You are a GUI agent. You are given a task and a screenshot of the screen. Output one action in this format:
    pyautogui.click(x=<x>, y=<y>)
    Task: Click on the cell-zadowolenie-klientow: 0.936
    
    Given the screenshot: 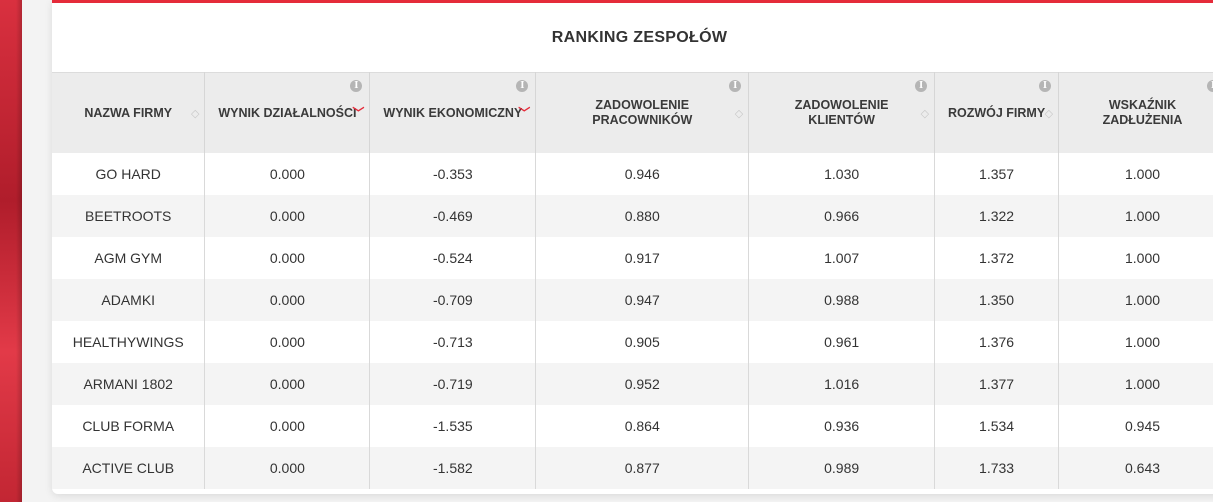 What is the action you would take?
    pyautogui.click(x=842, y=426)
    